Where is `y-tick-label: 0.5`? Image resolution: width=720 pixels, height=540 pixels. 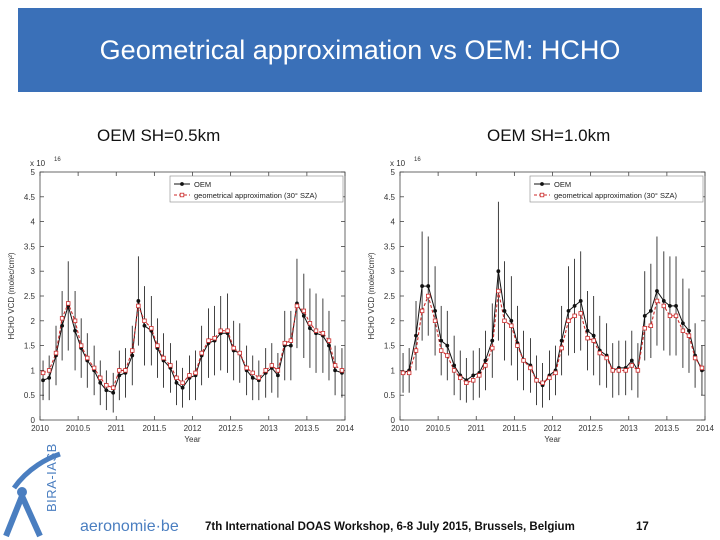 y-tick-label: 0.5 is located at coordinates (390, 395).